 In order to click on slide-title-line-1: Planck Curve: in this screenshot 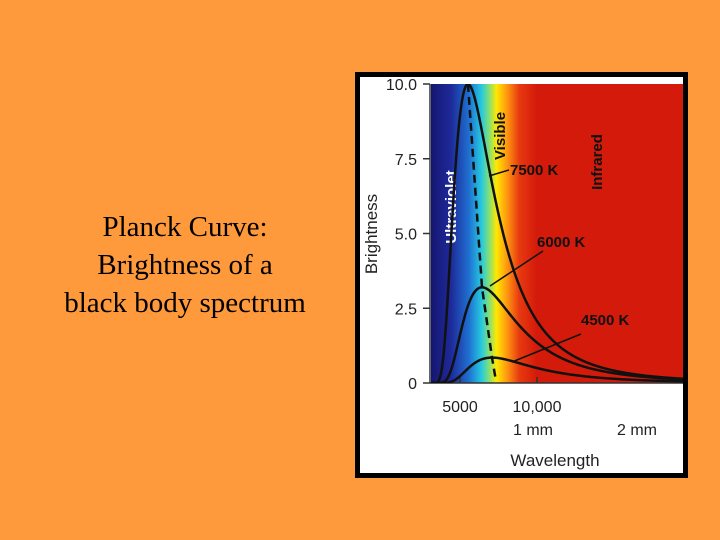, I will do `click(185, 227)`.